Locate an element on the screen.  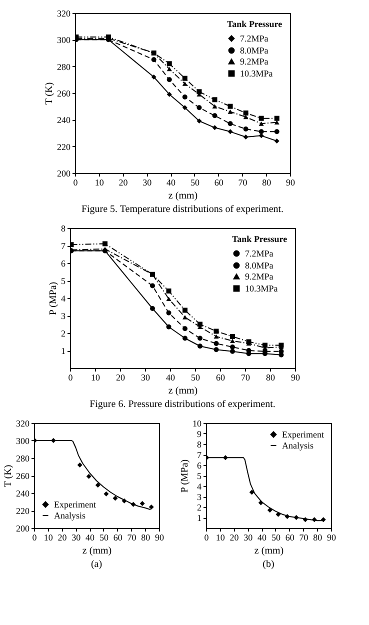
text: (a) is located at coordinates (96, 564).